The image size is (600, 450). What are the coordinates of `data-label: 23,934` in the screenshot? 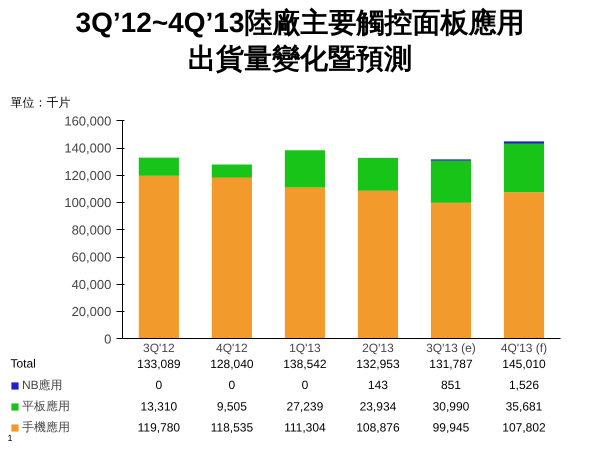 It's located at (378, 406).